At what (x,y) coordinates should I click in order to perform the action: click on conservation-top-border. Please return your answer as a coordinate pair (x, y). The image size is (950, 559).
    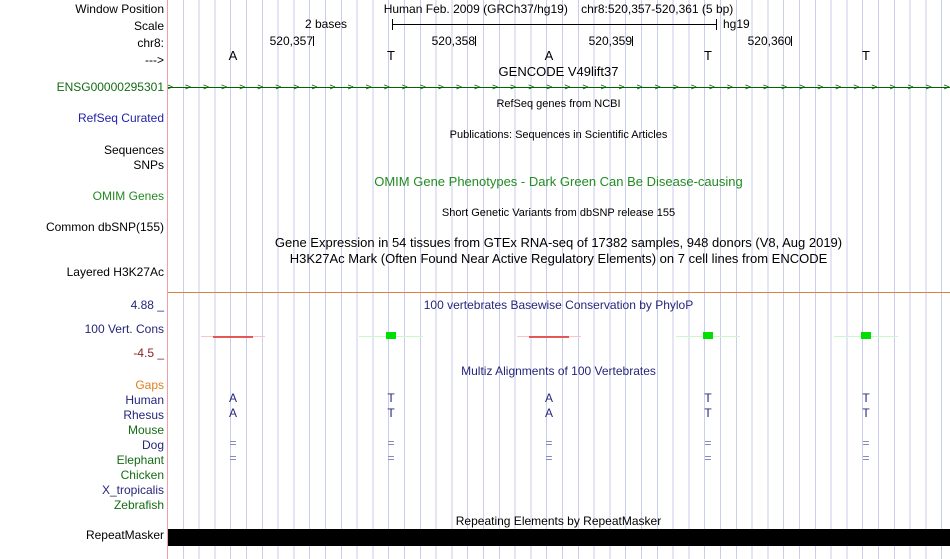
    Looking at the image, I should click on (558, 292).